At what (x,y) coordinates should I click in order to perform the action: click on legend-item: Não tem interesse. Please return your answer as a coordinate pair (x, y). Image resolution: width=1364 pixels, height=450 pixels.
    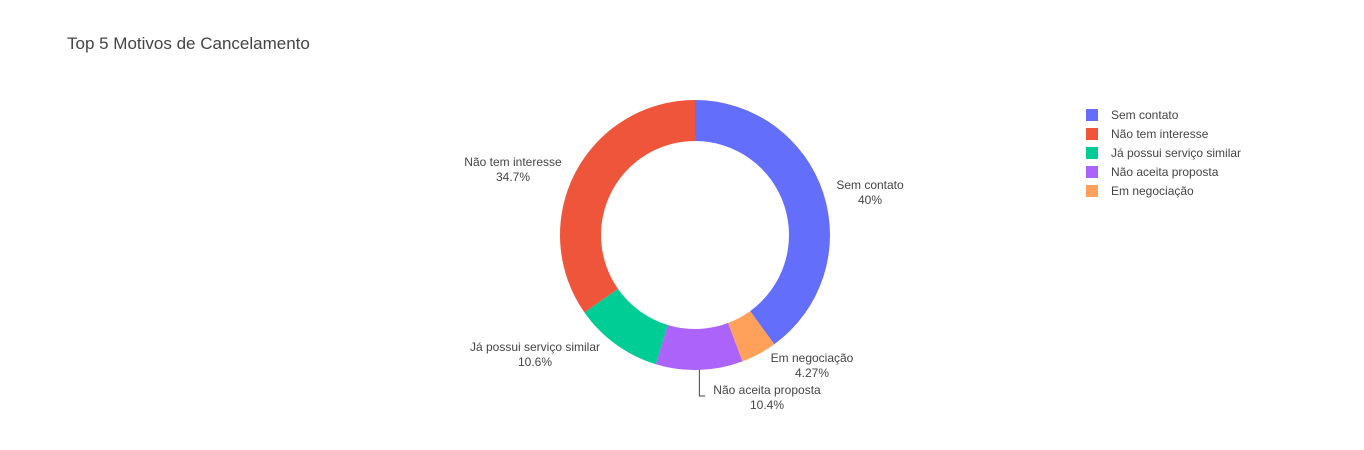
    Looking at the image, I should click on (1163, 133).